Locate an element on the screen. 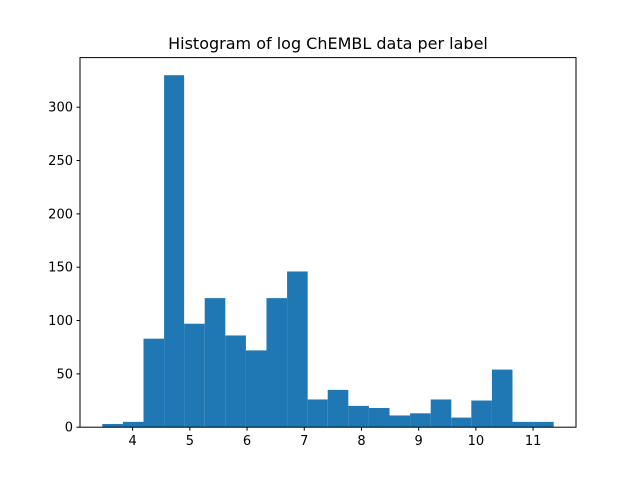  x-tick-label: 10 is located at coordinates (476, 441).